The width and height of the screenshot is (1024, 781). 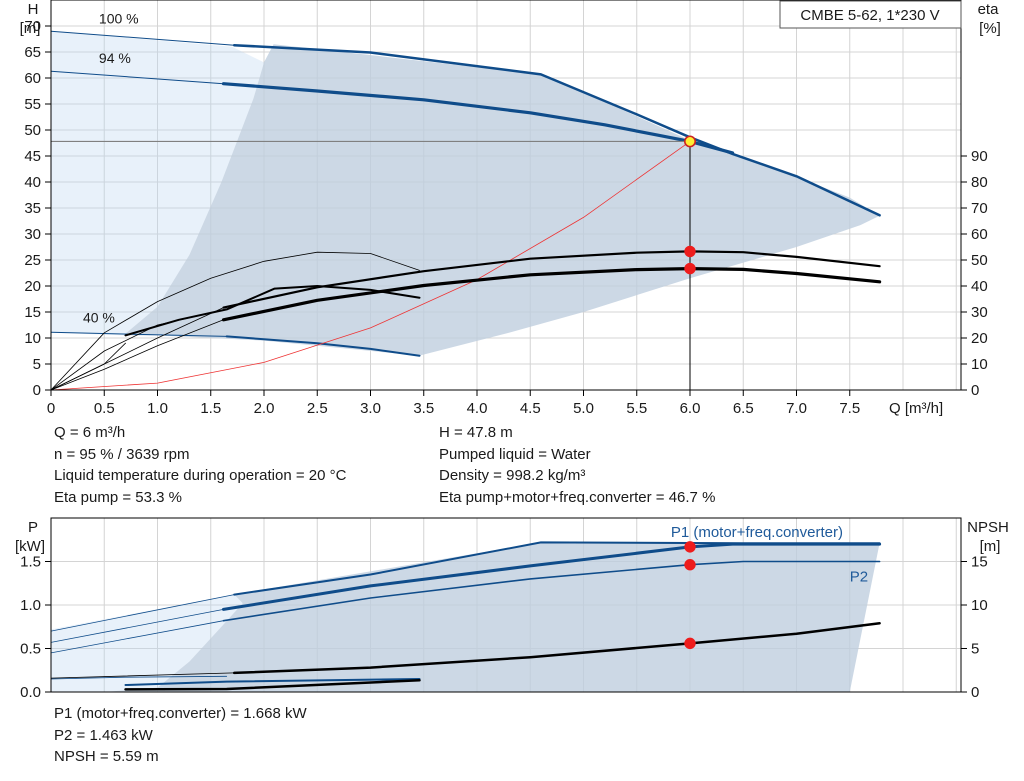 I want to click on y-tick-label: 0.0, so click(x=30, y=692).